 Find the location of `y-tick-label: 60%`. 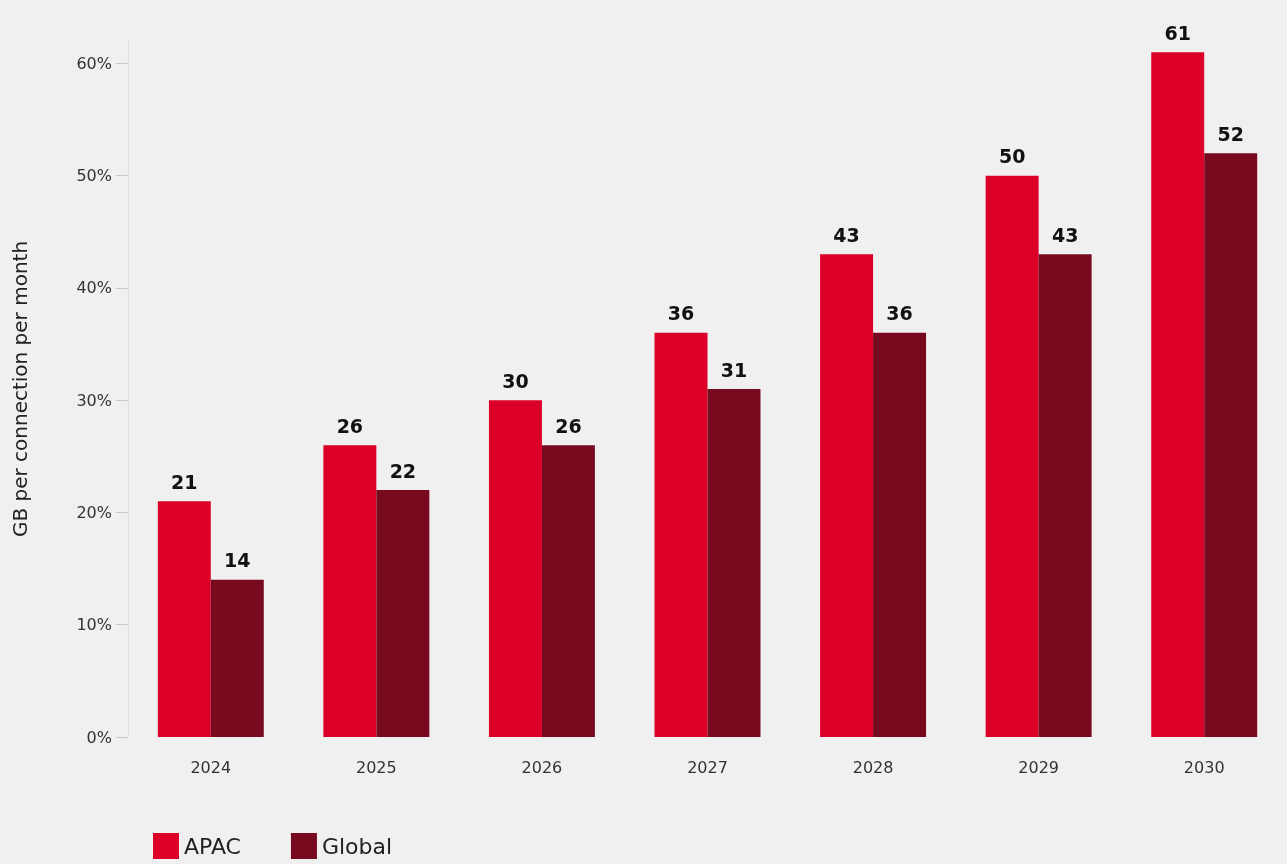

y-tick-label: 60% is located at coordinates (94, 63).